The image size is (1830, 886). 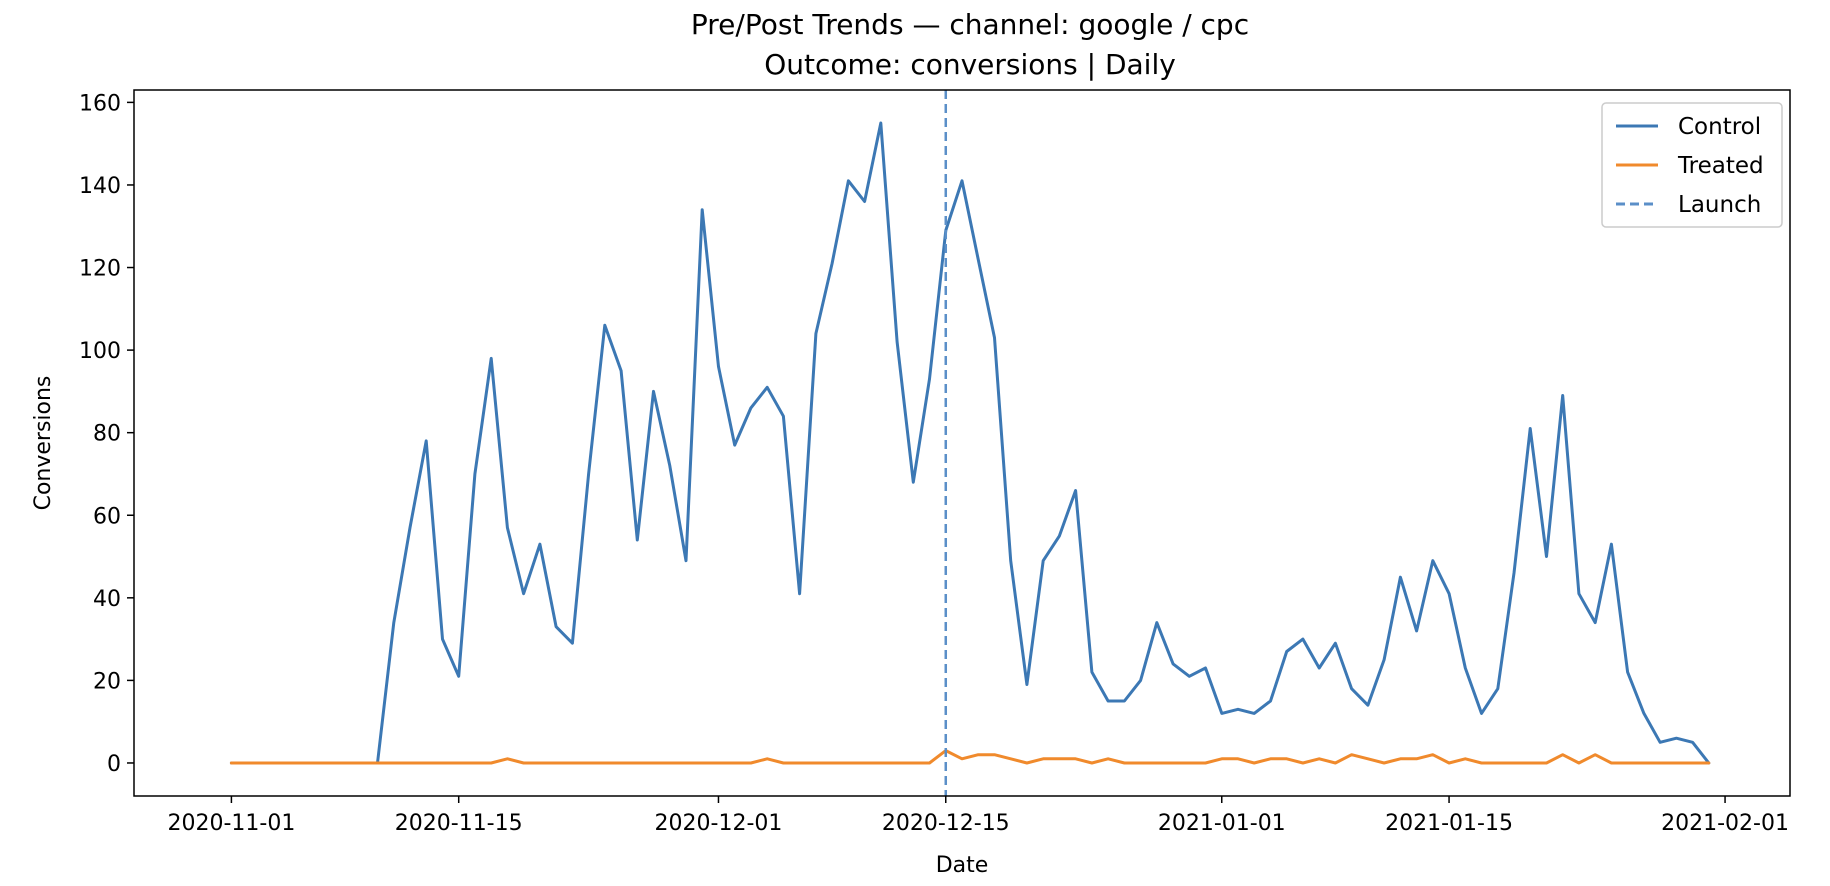 I want to click on legend-box, so click(x=1692, y=165).